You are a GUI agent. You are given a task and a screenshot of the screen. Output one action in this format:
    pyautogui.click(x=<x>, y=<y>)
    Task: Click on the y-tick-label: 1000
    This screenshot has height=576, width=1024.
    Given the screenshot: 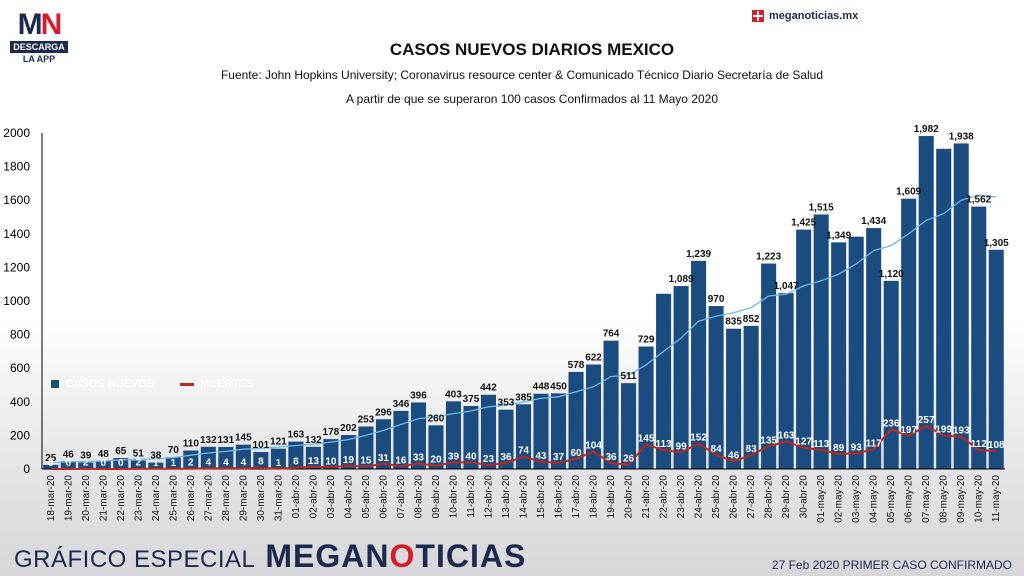 What is the action you would take?
    pyautogui.click(x=16, y=301)
    